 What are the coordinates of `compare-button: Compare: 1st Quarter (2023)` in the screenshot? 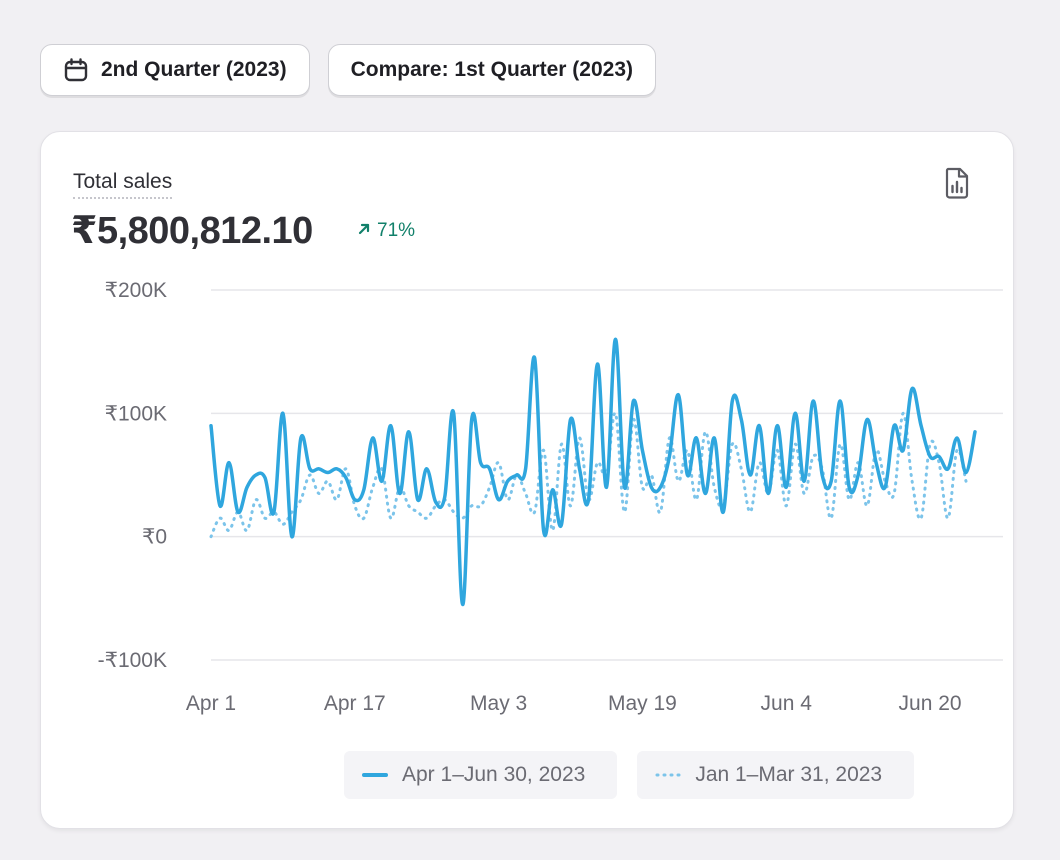 It's located at (492, 70).